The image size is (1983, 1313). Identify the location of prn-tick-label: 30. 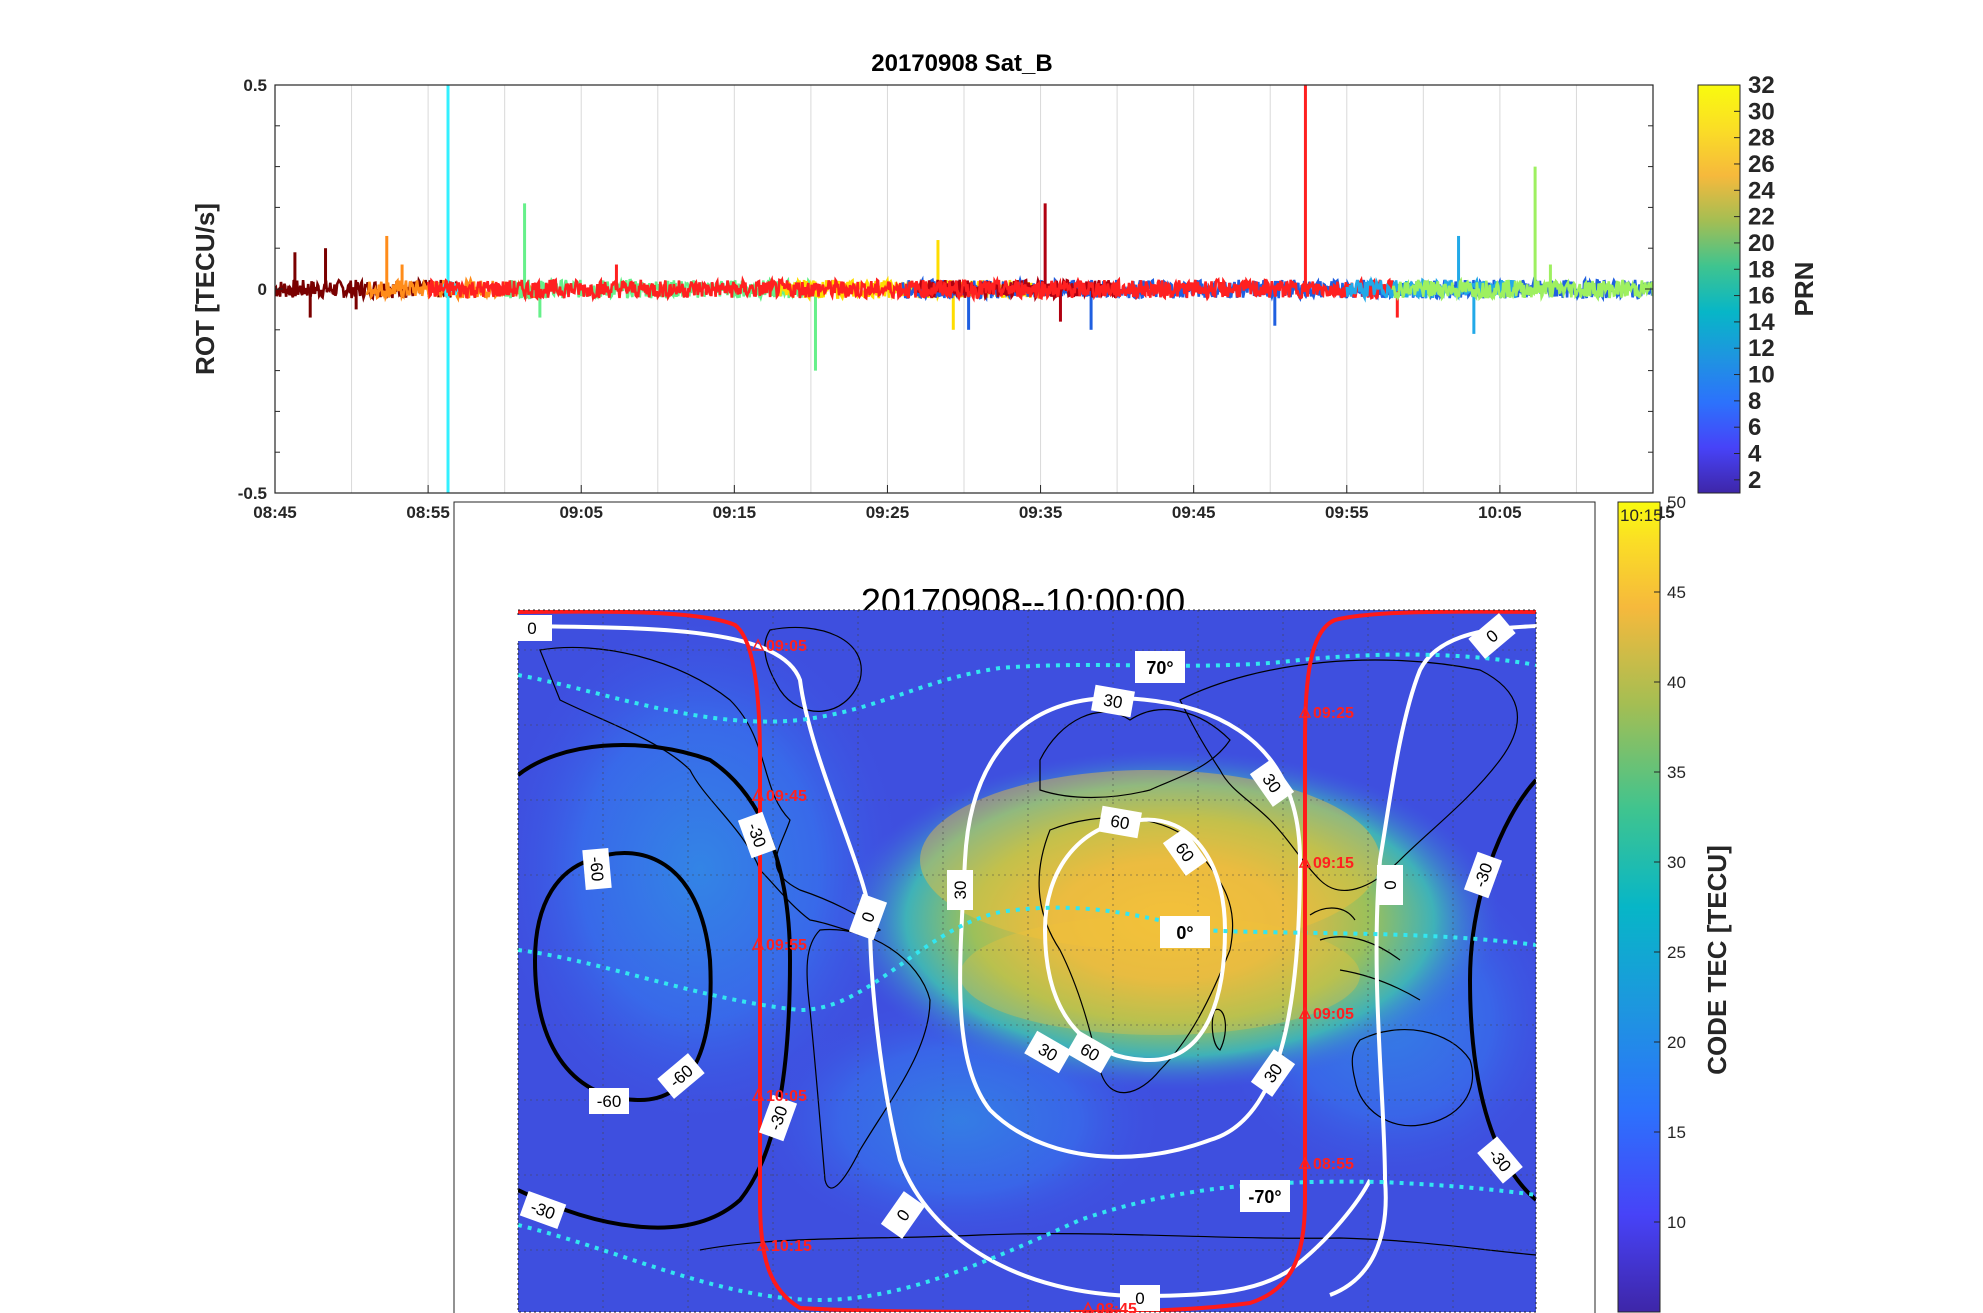
(1761, 111).